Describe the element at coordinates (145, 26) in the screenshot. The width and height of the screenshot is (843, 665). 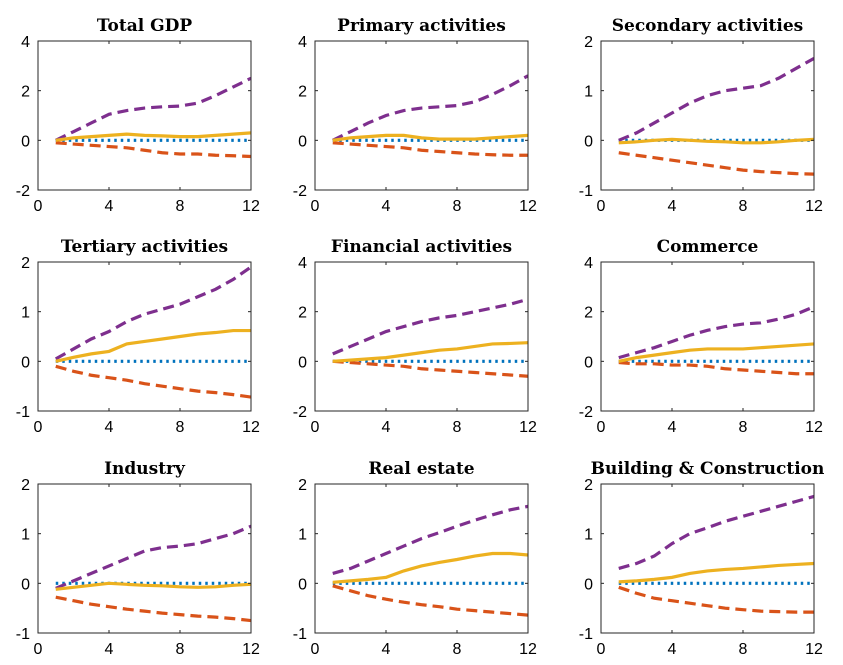
I see `subplot-title: Total GDP` at that location.